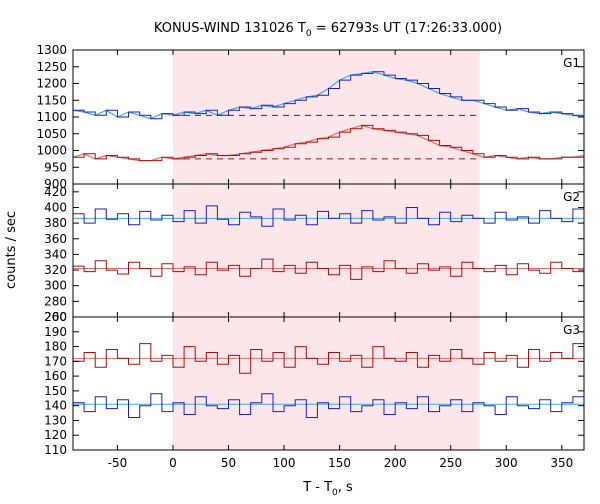 This screenshot has height=504, width=600. I want to click on y-tick-label: 260, so click(55, 317).